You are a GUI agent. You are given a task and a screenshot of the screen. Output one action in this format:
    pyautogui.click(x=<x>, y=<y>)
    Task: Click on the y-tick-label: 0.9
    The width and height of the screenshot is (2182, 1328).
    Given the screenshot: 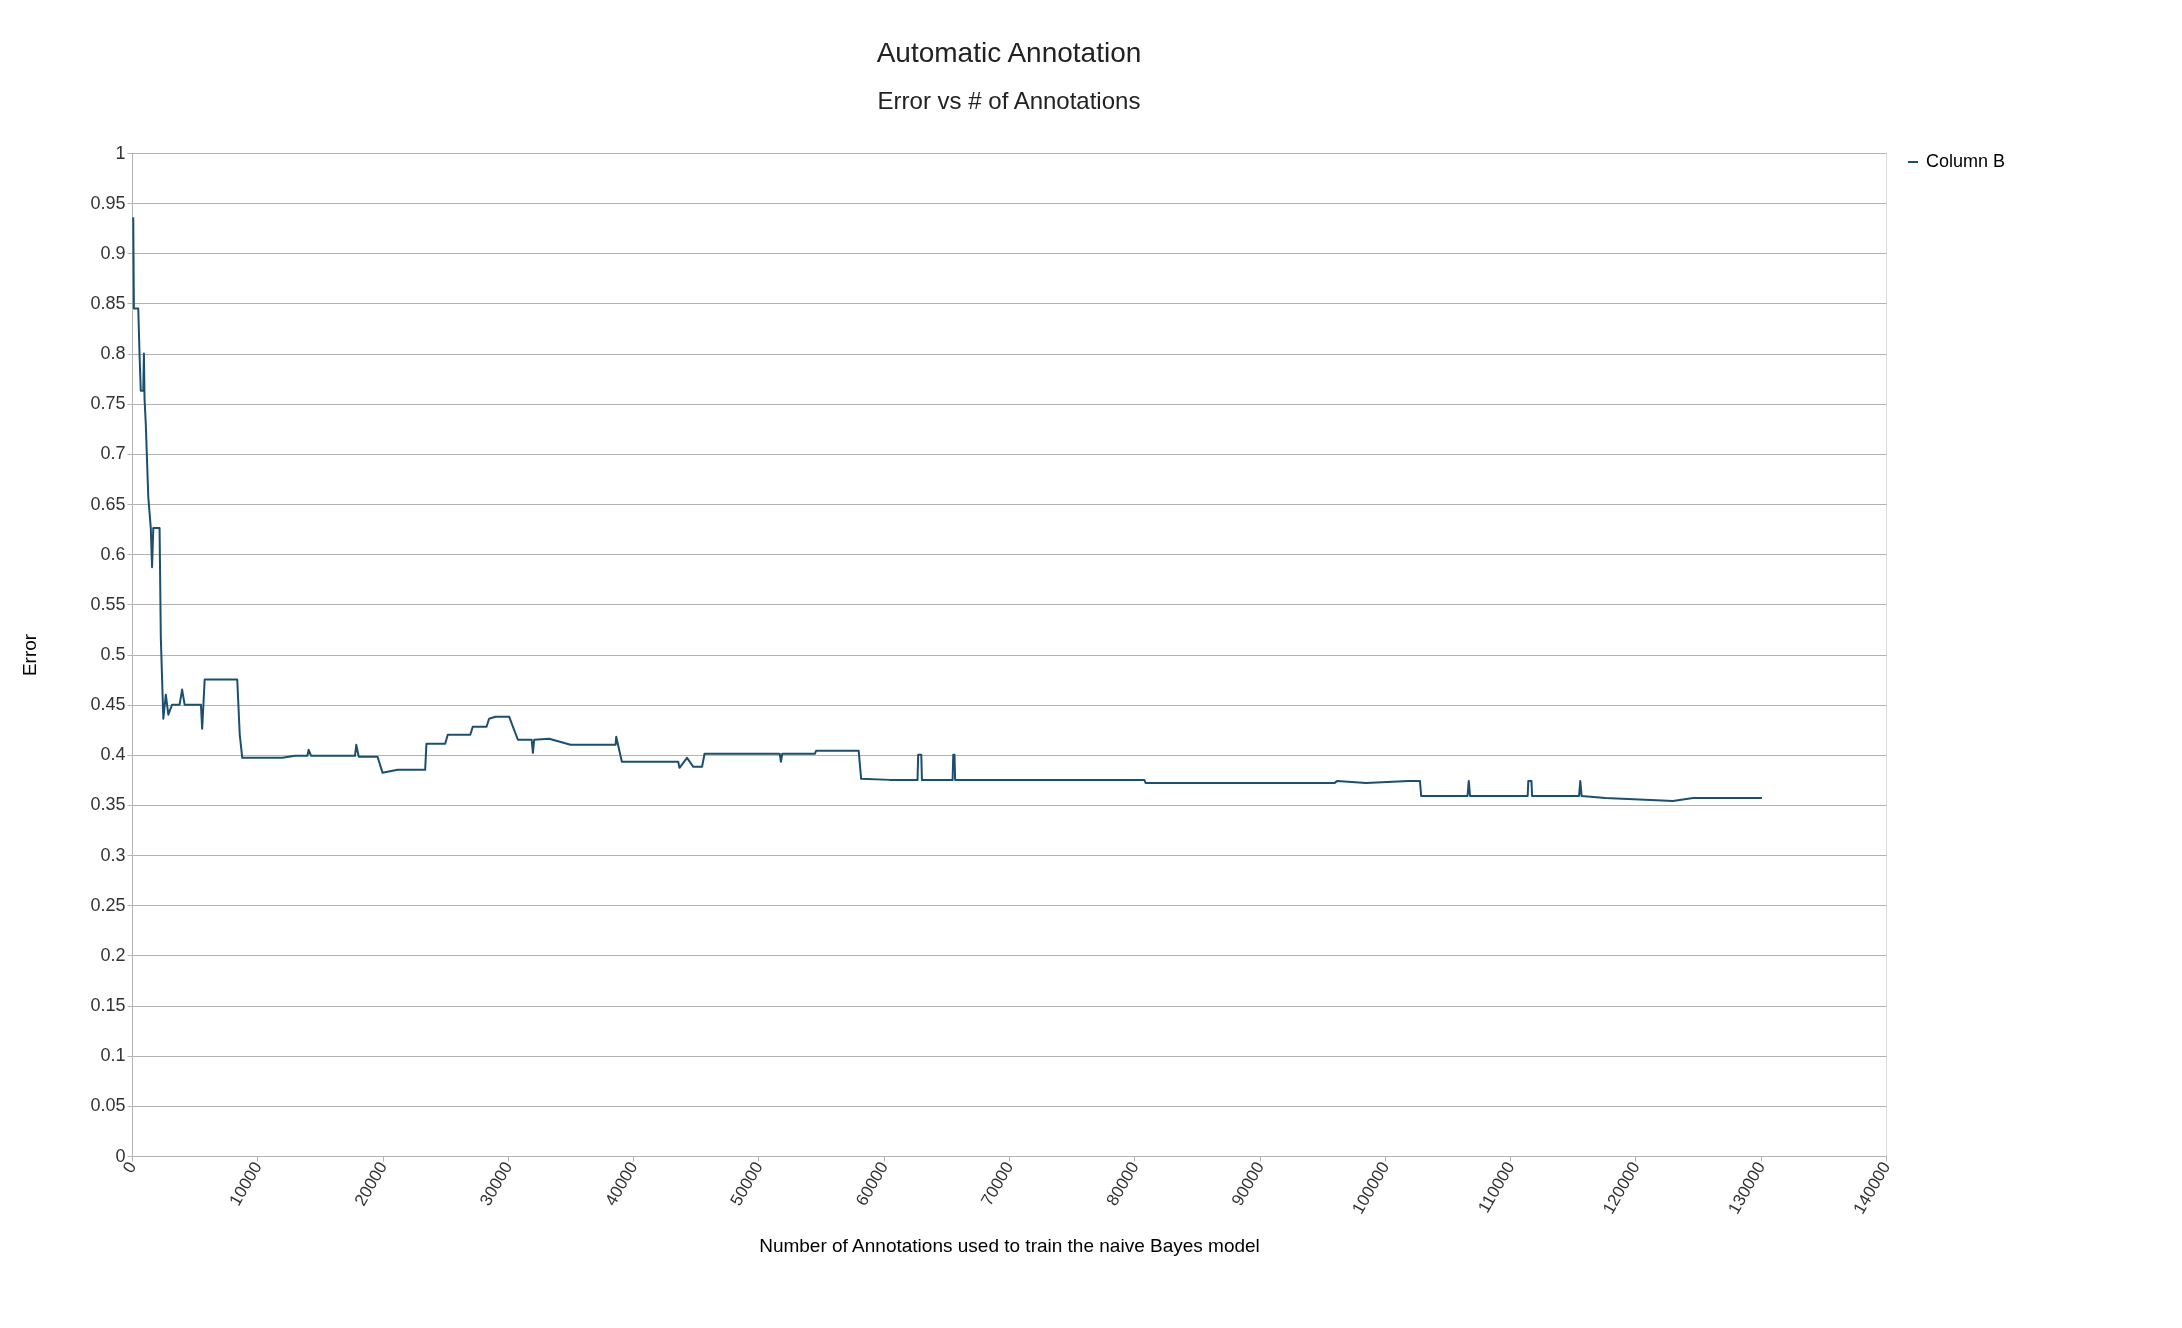 What is the action you would take?
    pyautogui.click(x=113, y=252)
    